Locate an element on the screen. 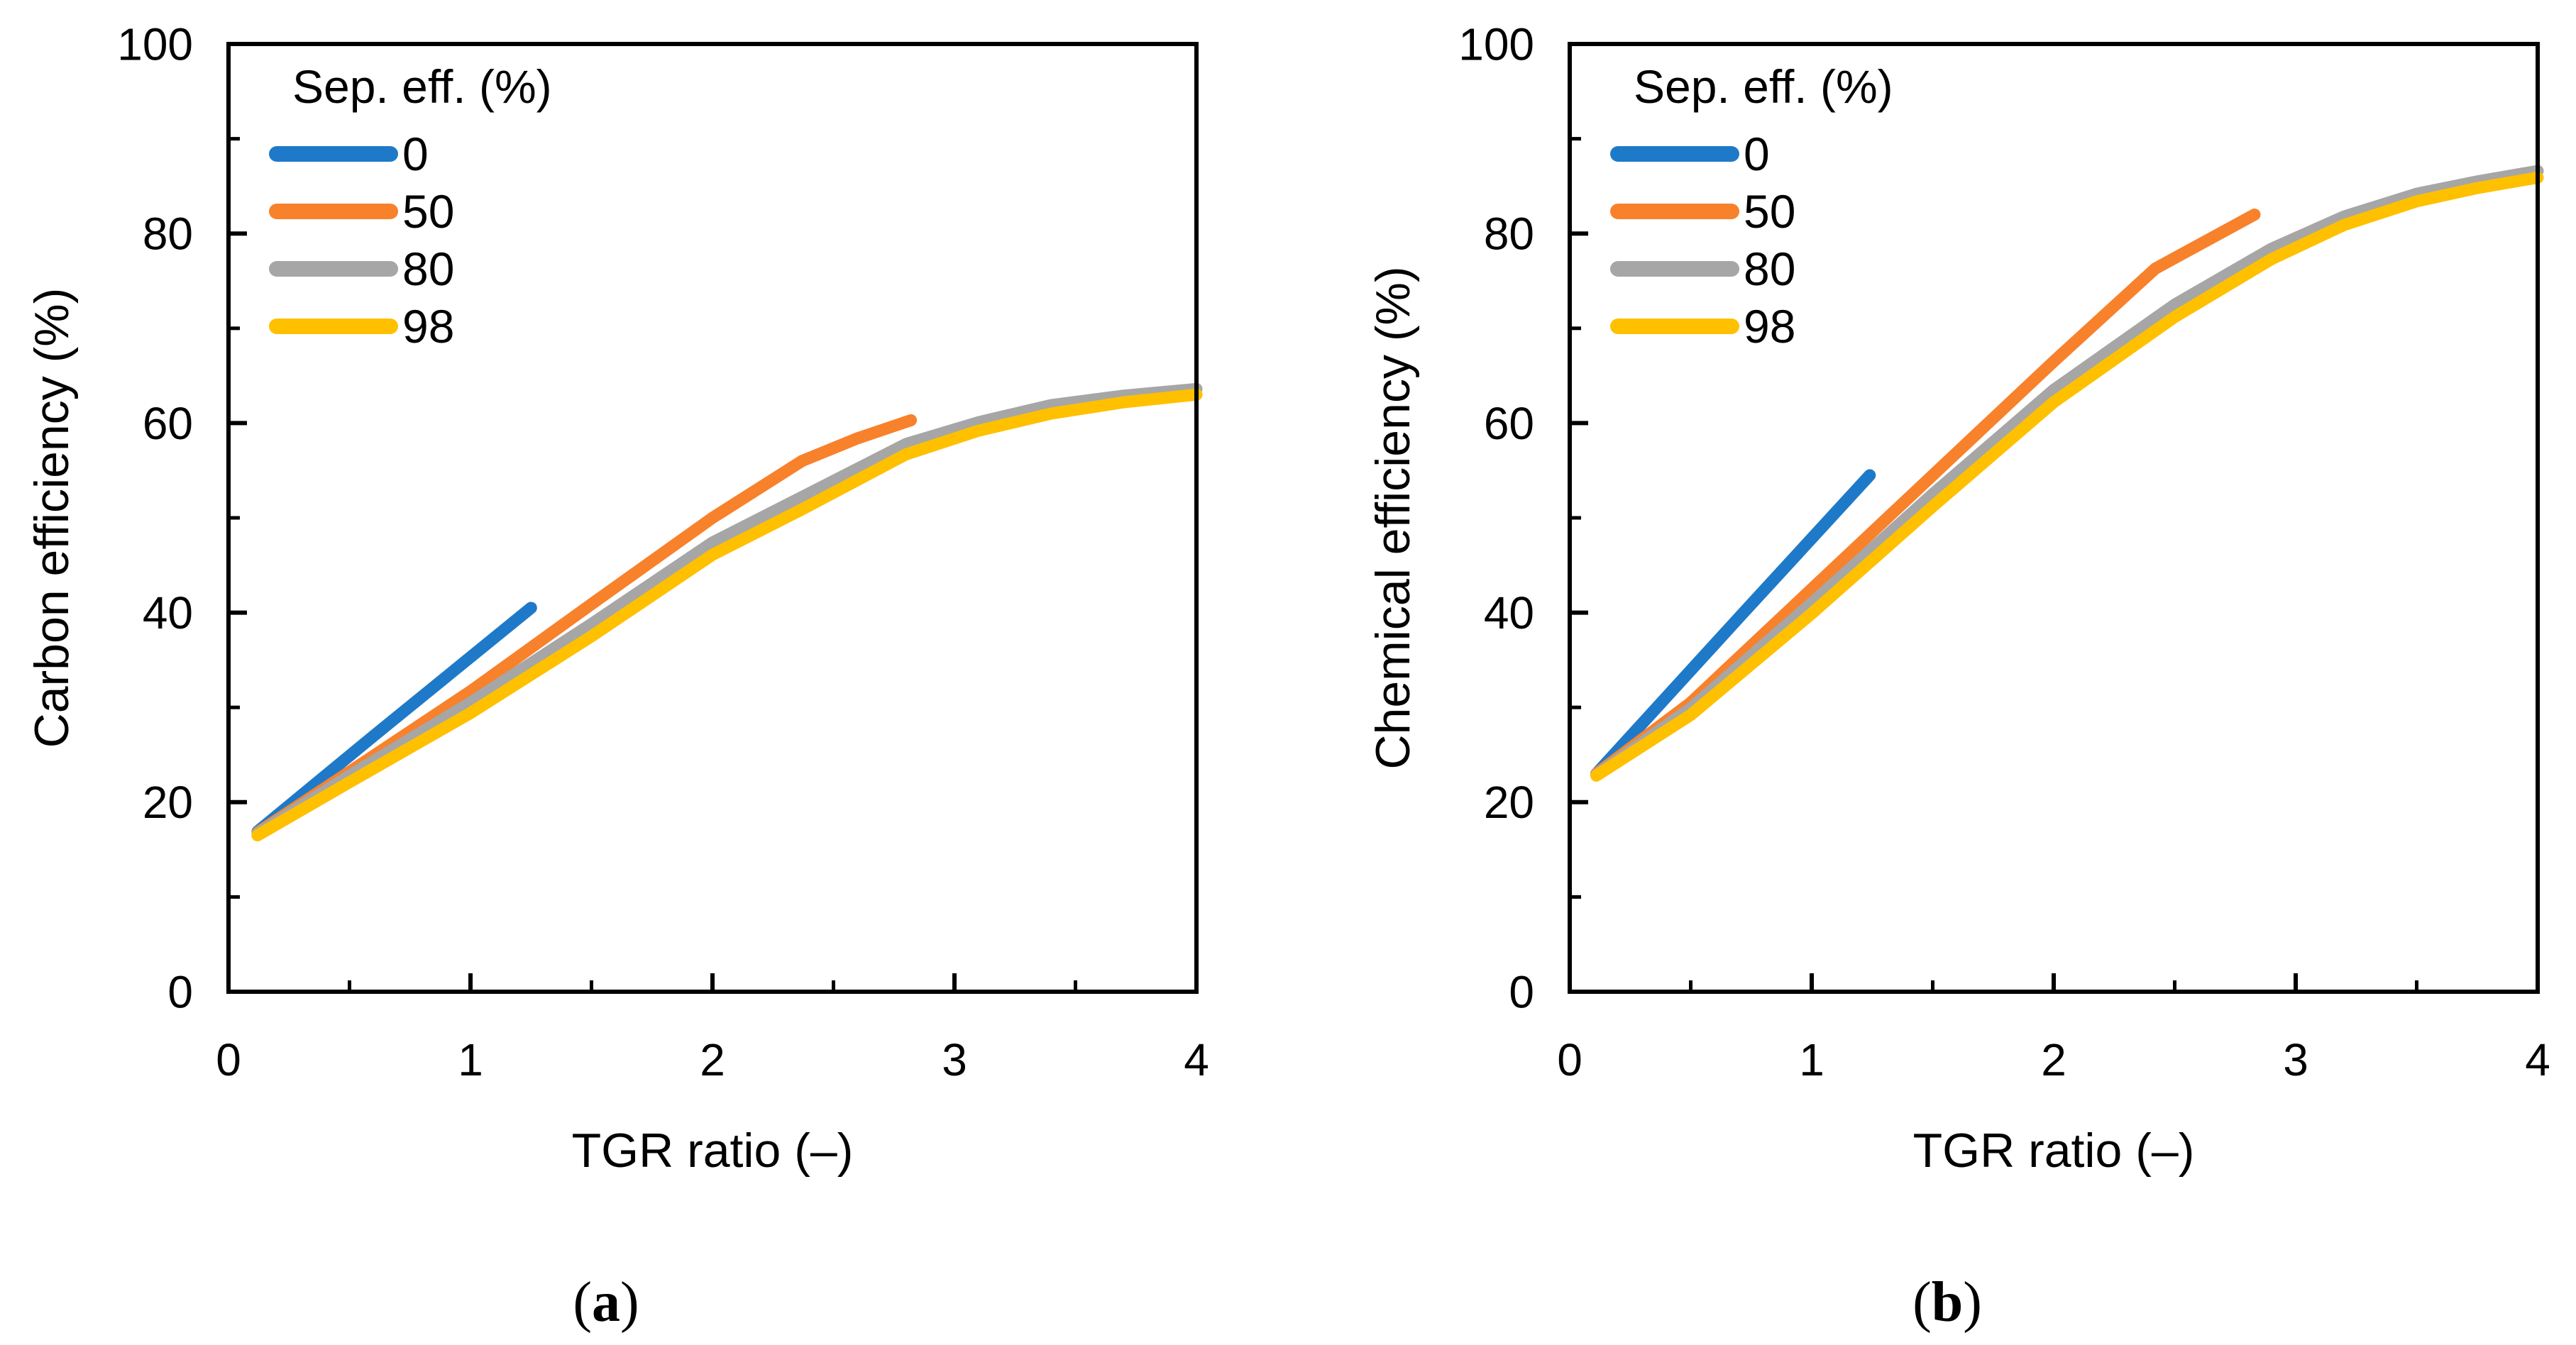 This screenshot has width=2576, height=1345. caption-letter-a: a is located at coordinates (606, 1302).